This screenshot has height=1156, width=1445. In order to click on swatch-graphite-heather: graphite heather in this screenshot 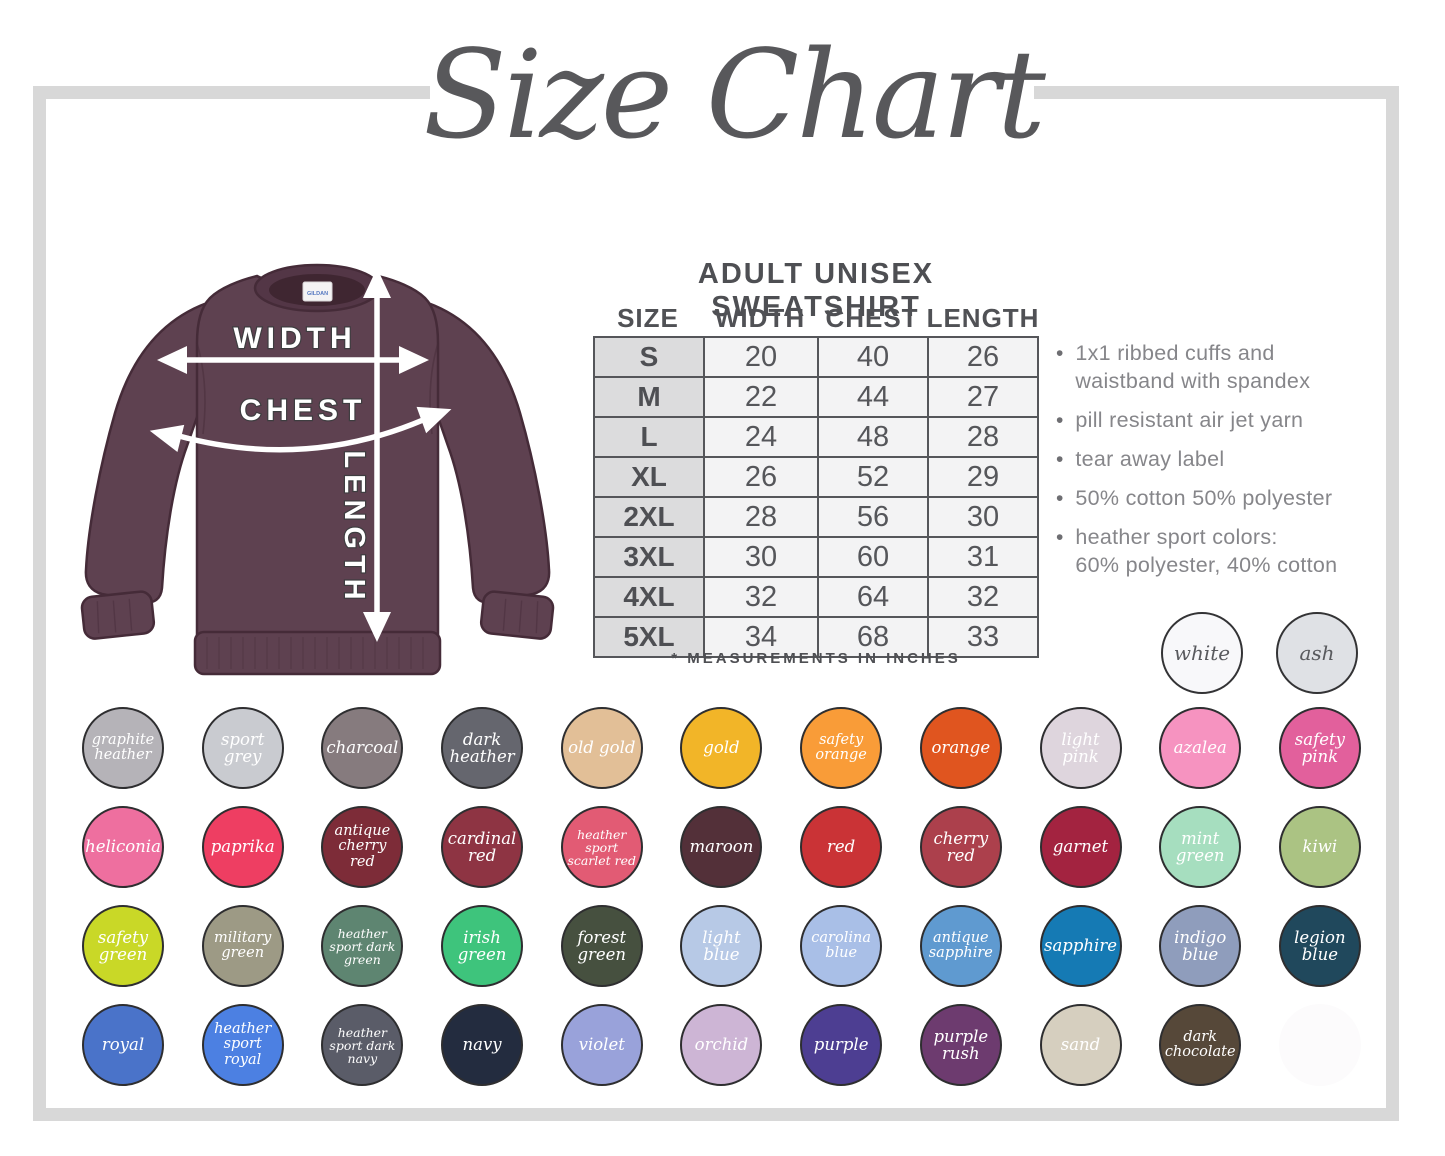, I will do `click(123, 748)`.